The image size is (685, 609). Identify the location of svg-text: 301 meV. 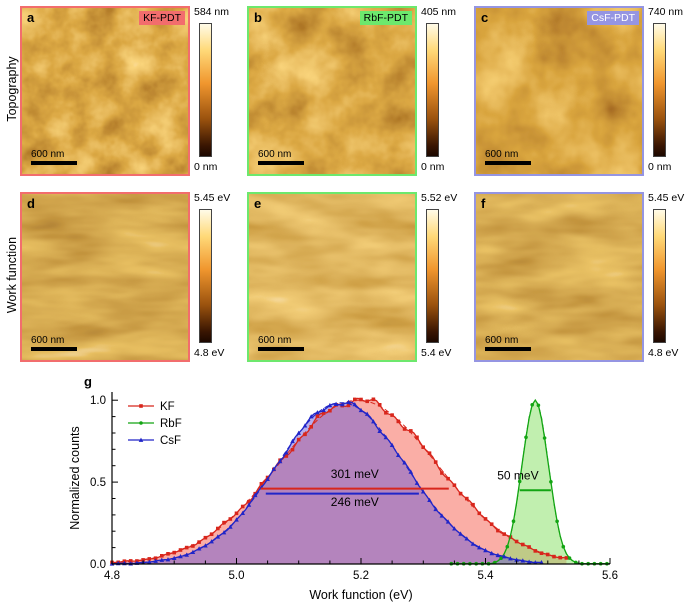
(355, 474).